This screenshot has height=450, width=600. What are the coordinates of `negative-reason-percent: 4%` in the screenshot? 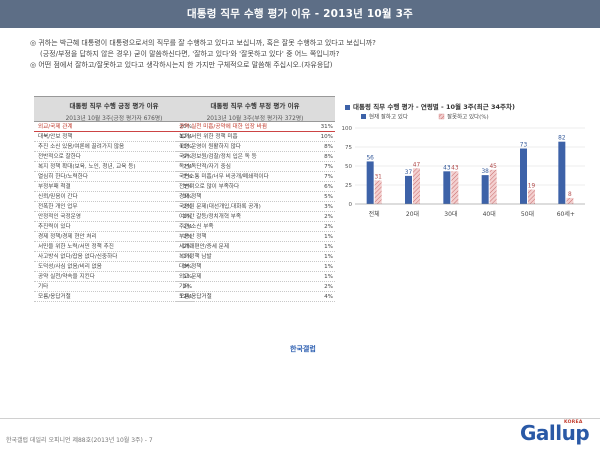 It's located at (328, 297).